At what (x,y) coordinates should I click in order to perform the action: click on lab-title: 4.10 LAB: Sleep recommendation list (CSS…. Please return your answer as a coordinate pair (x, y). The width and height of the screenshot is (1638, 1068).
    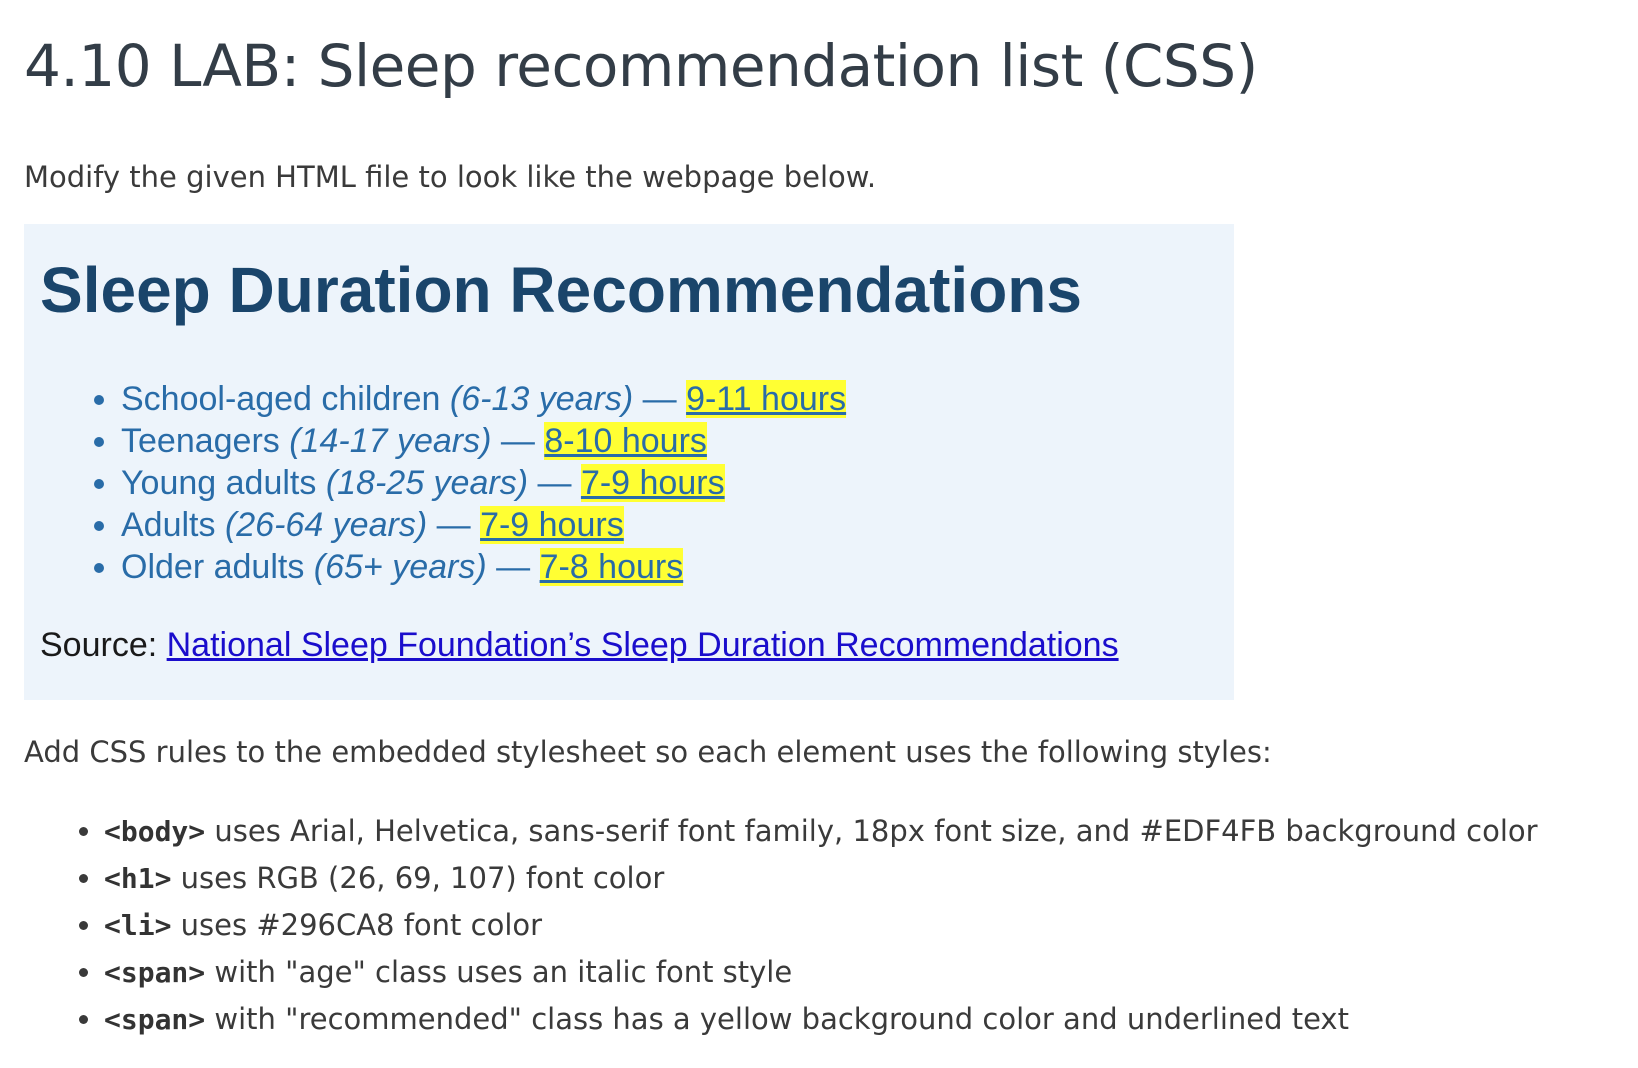
    Looking at the image, I should click on (641, 66).